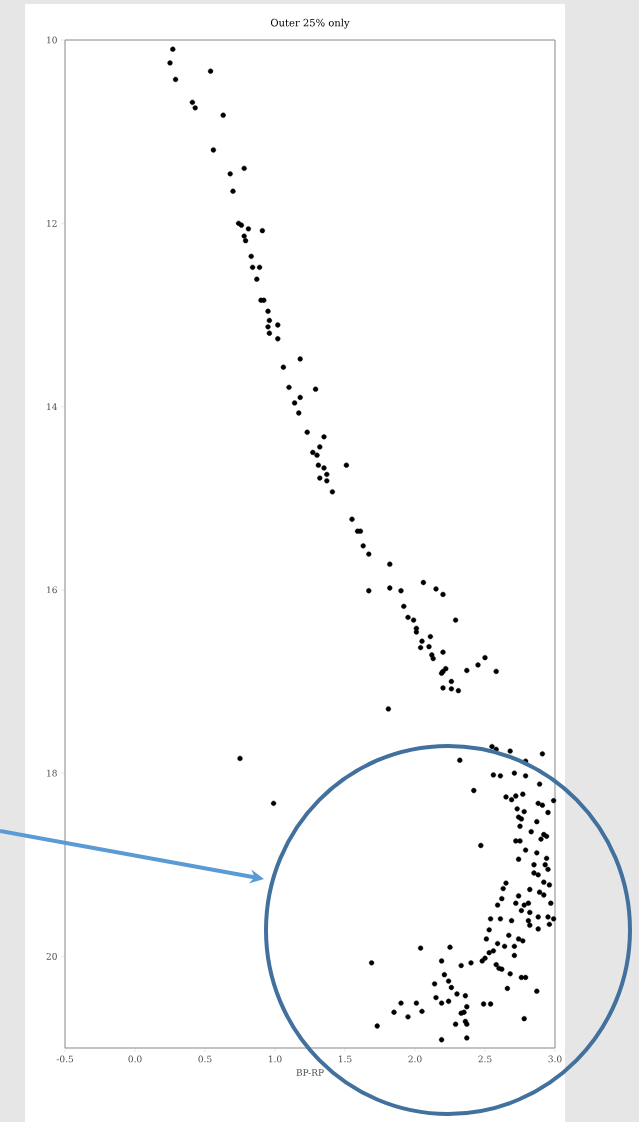 The image size is (639, 1122). What do you see at coordinates (415, 1059) in the screenshot?
I see `x-tick-label: 2.0` at bounding box center [415, 1059].